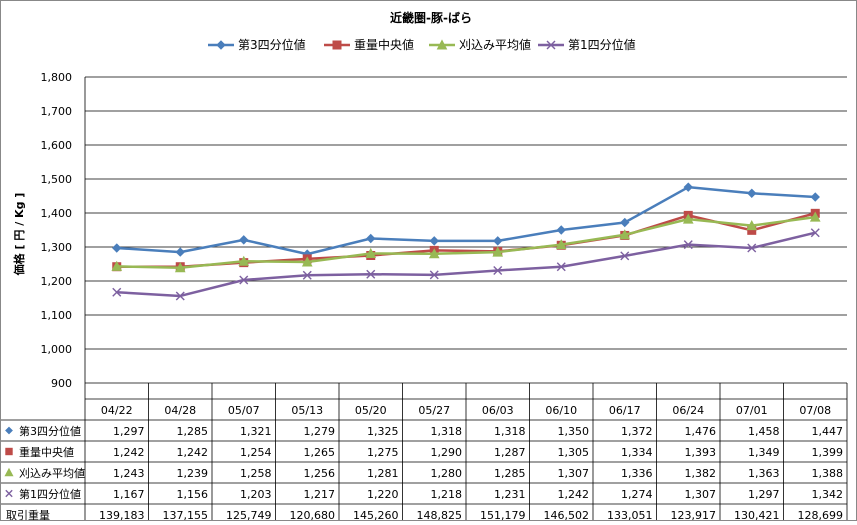 The width and height of the screenshot is (857, 525). Describe the element at coordinates (828, 473) in the screenshot. I see `table-cell: 1,388` at that location.